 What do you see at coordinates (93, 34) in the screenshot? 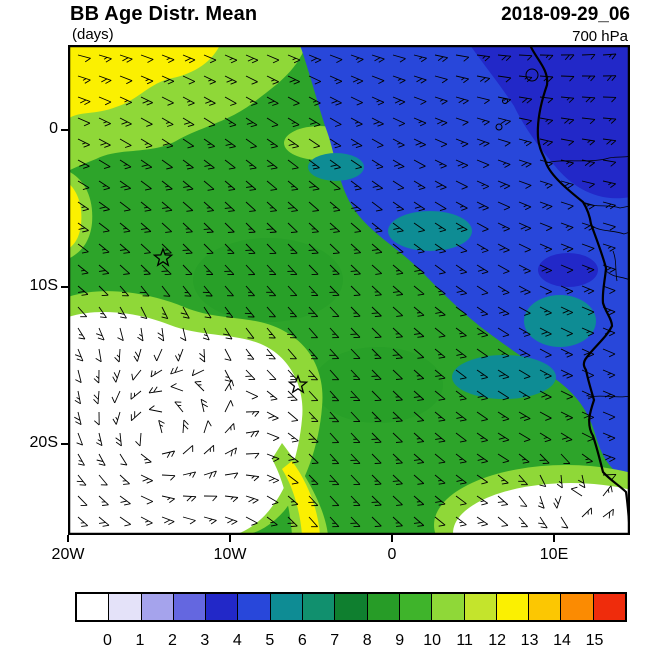
I see `plot-units-label: (days)` at bounding box center [93, 34].